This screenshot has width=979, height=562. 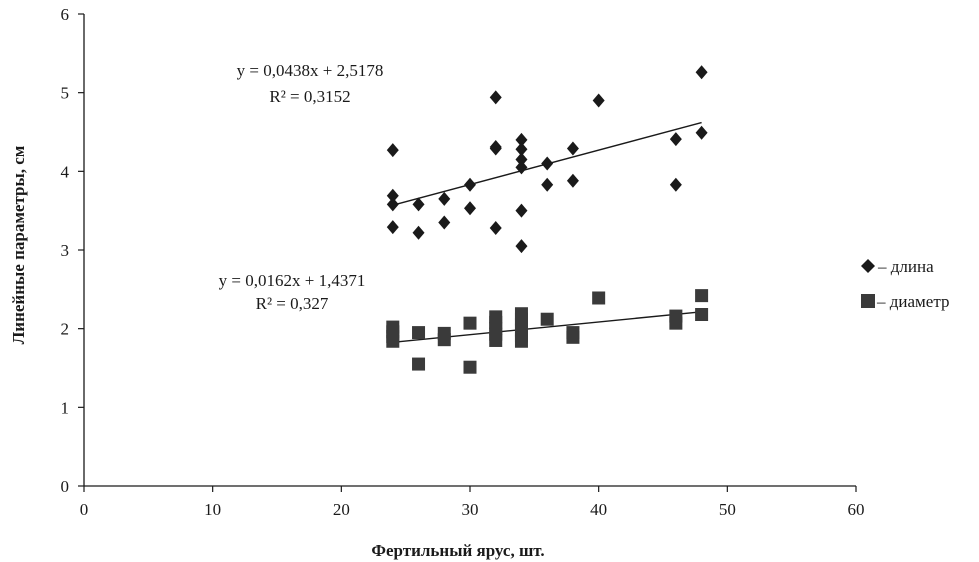 What do you see at coordinates (457, 550) in the screenshot?
I see `x-axis-label: Фертильный ярус, шт.` at bounding box center [457, 550].